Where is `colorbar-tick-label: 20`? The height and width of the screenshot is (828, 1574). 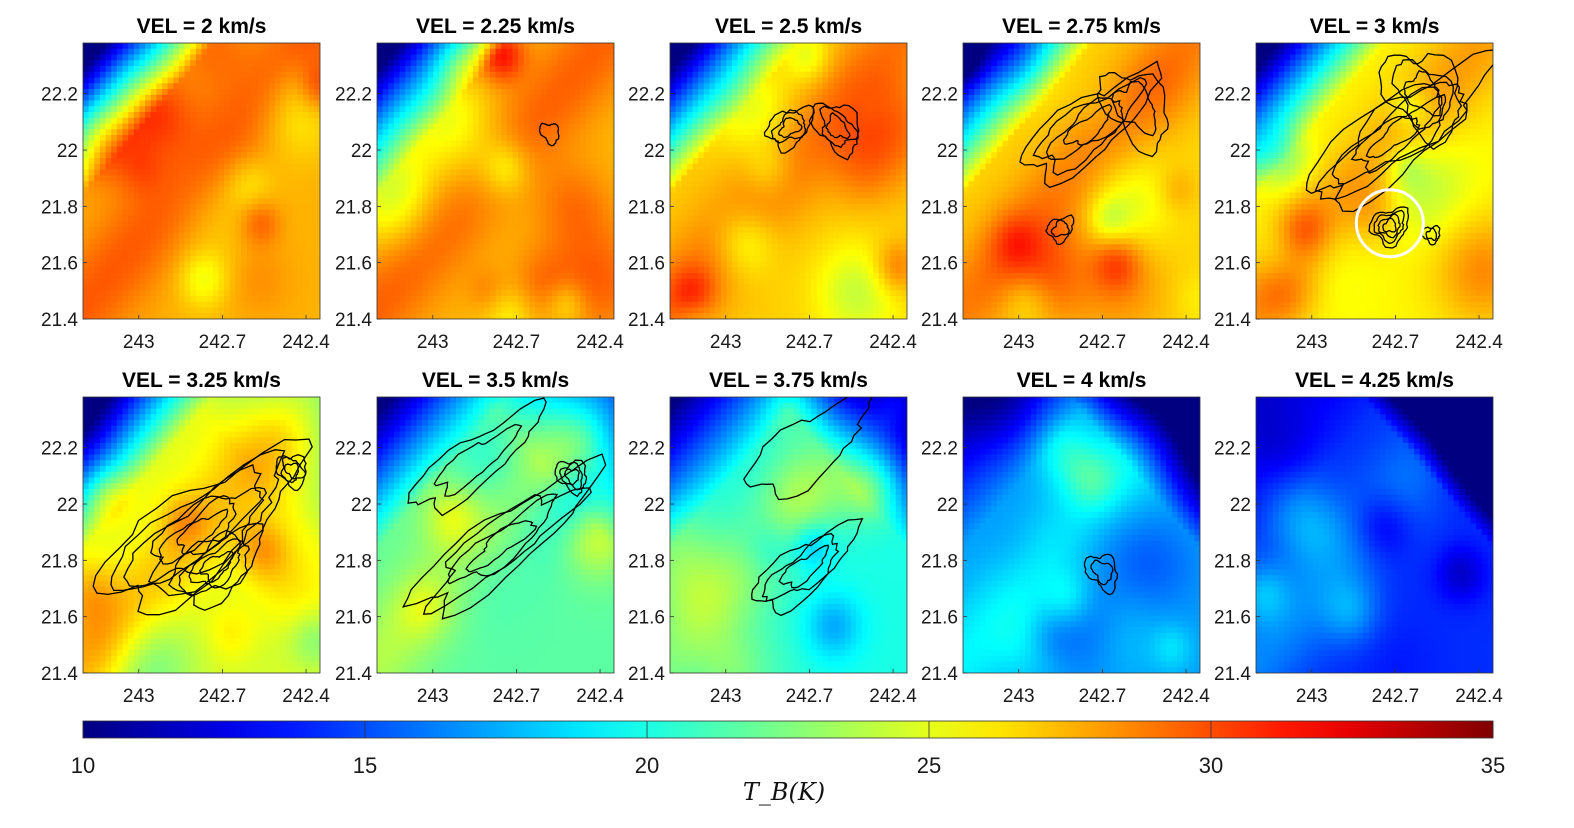
colorbar-tick-label: 20 is located at coordinates (647, 765).